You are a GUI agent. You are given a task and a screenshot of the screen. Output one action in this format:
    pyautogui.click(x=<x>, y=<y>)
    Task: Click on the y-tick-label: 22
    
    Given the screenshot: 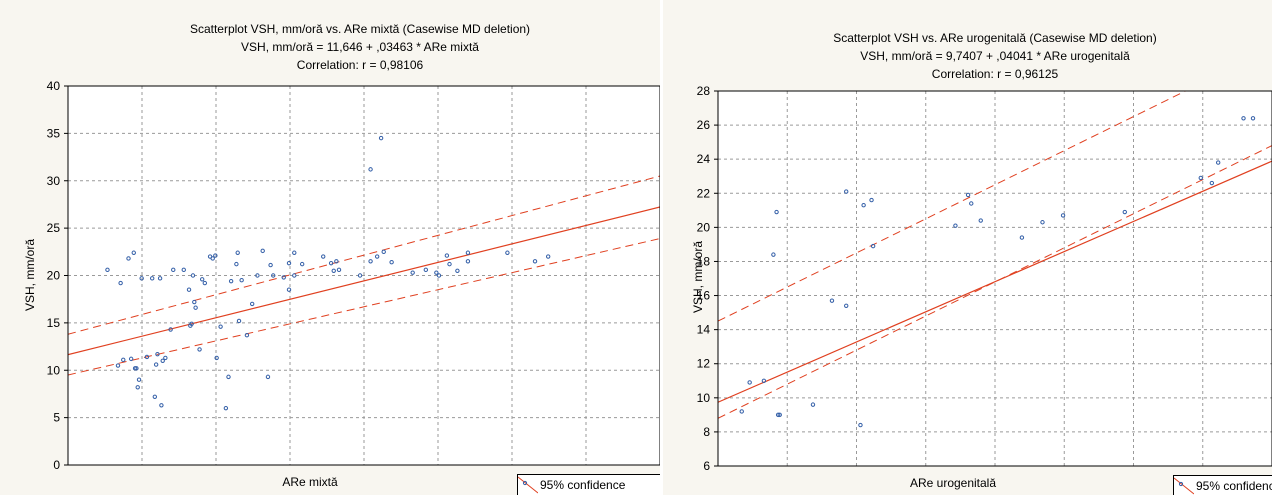 What is the action you would take?
    pyautogui.click(x=704, y=193)
    